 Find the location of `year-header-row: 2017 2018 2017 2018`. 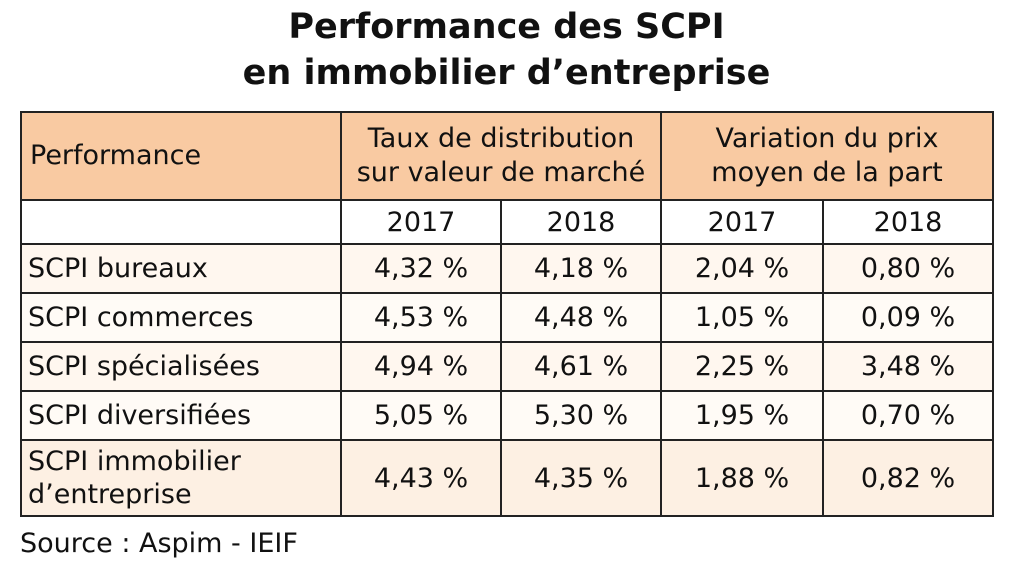

year-header-row: 2017 2018 2017 2018 is located at coordinates (507, 222).